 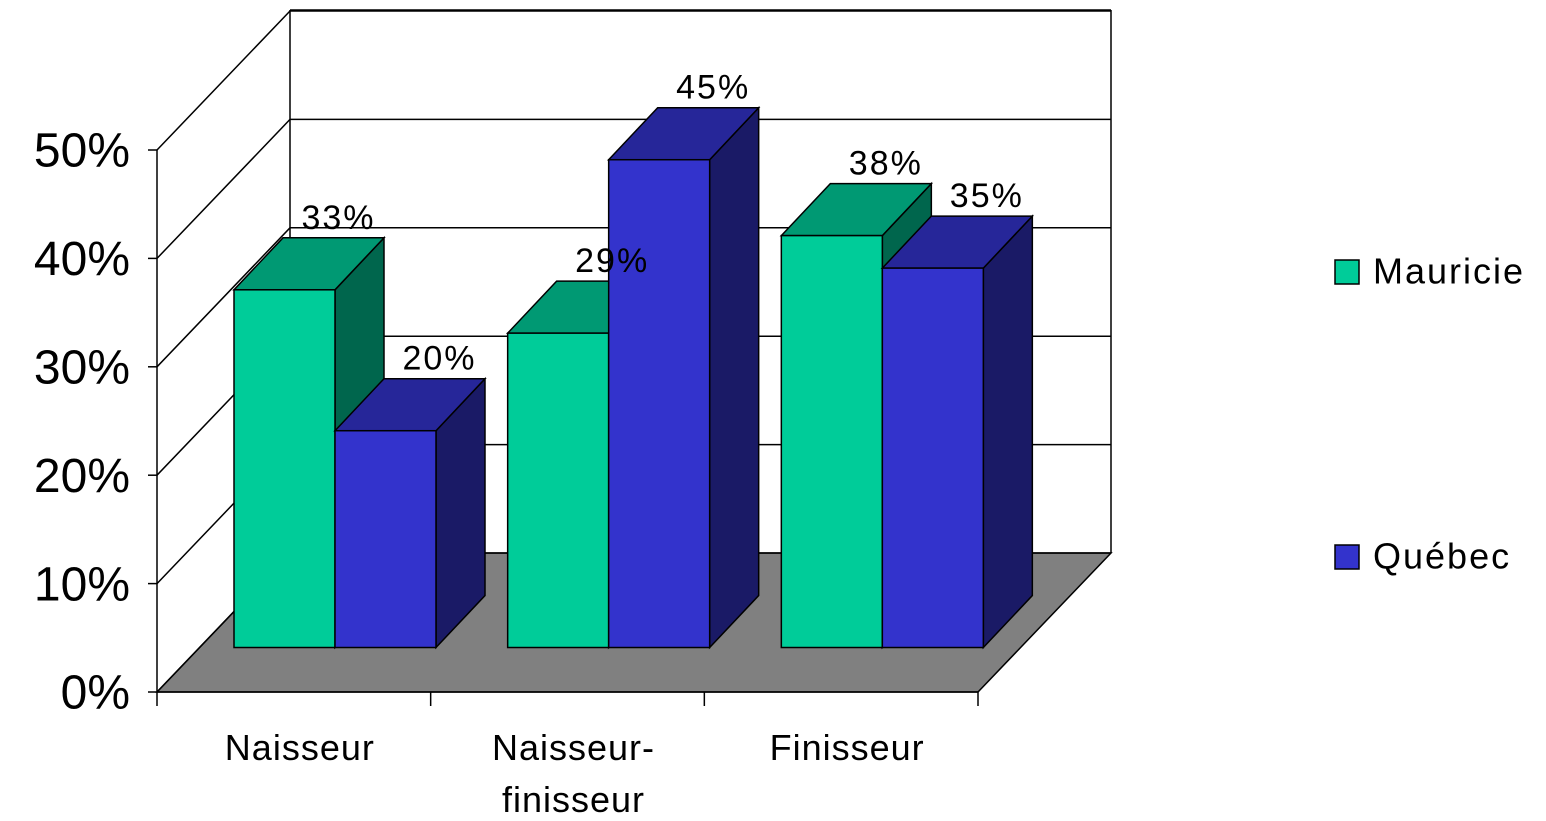 What do you see at coordinates (439, 359) in the screenshot?
I see `value-label: 20%` at bounding box center [439, 359].